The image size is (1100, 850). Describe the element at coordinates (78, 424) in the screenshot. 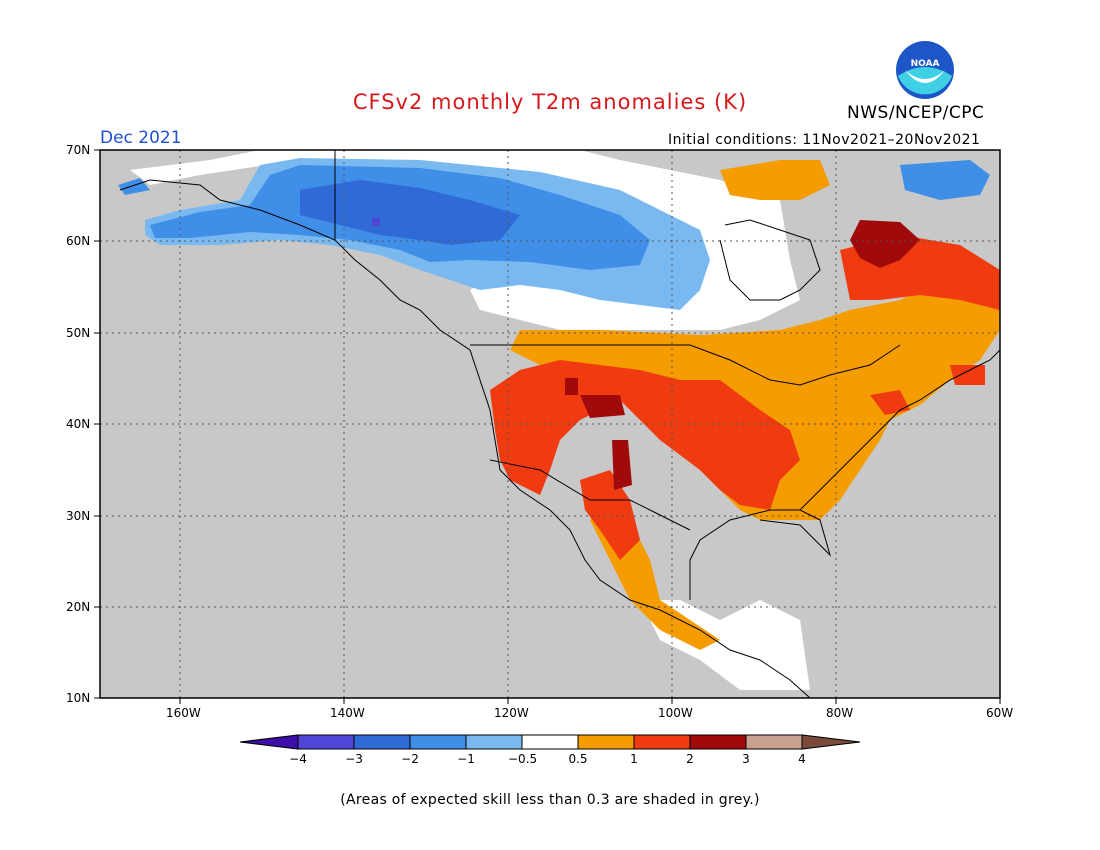

I see `lat-label: 40N` at that location.